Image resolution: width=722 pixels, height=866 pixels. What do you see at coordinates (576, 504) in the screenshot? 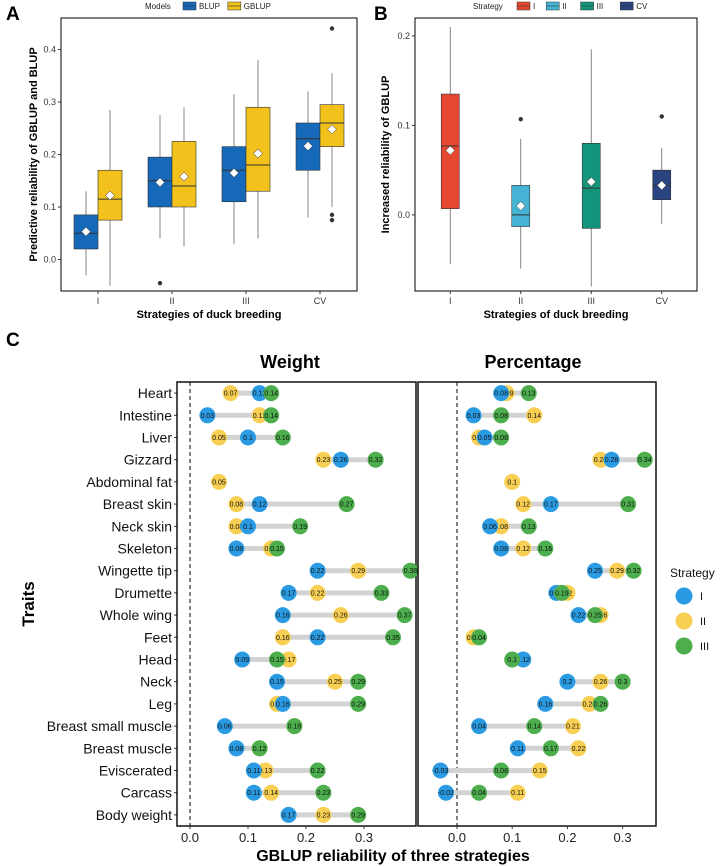
I see `trait-row-breast-skin: 0.12 0.17 0.31` at bounding box center [576, 504].